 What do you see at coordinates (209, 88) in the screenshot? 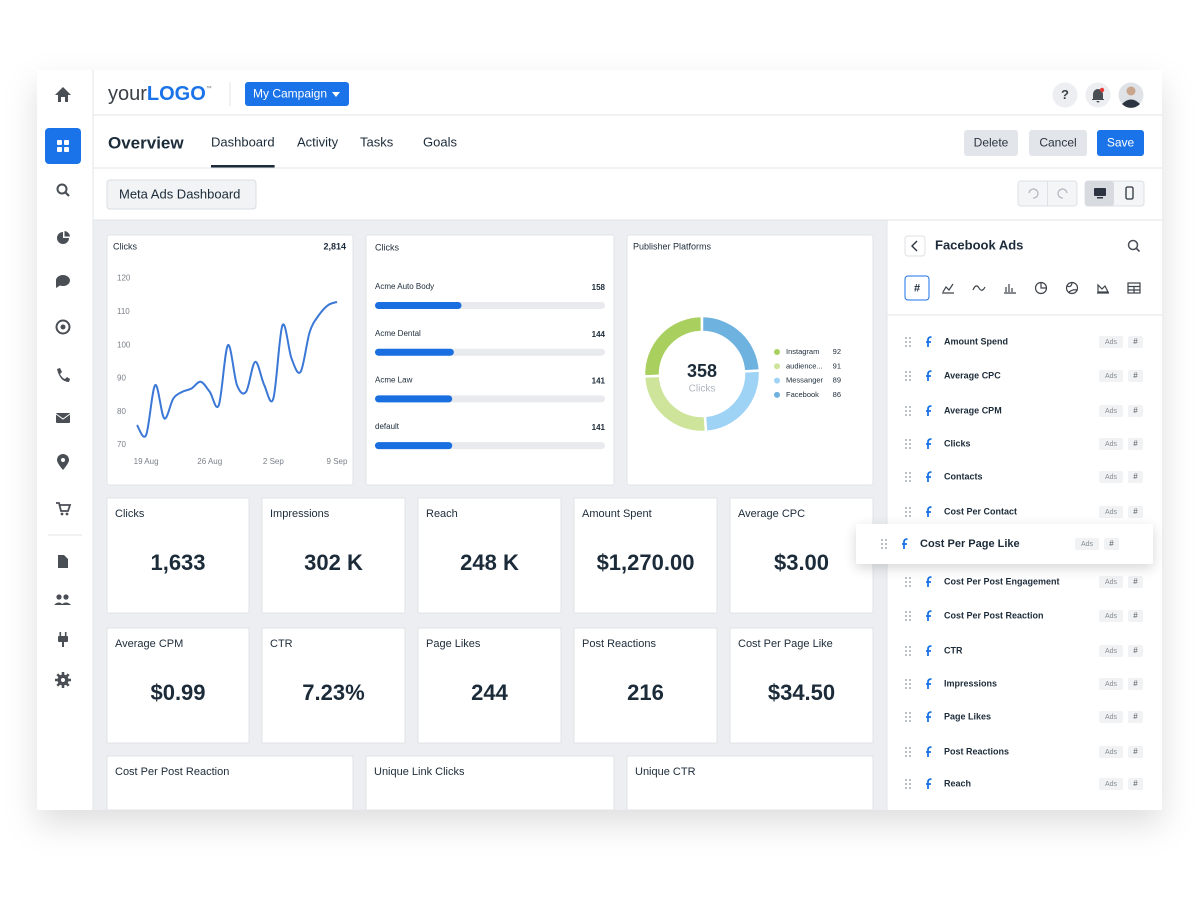
I see `logo-mark: ™` at bounding box center [209, 88].